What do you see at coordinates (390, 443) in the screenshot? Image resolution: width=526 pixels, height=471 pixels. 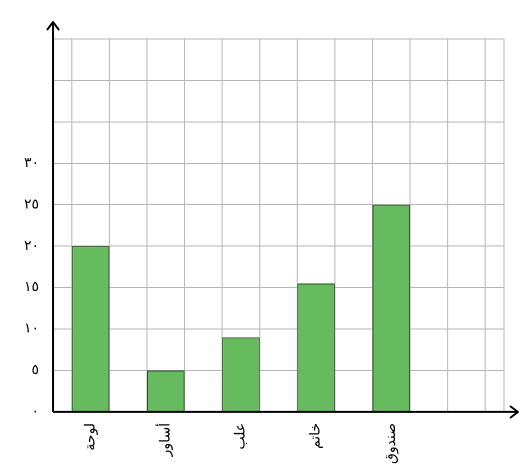 I see `x-tick-label: صندوق` at bounding box center [390, 443].